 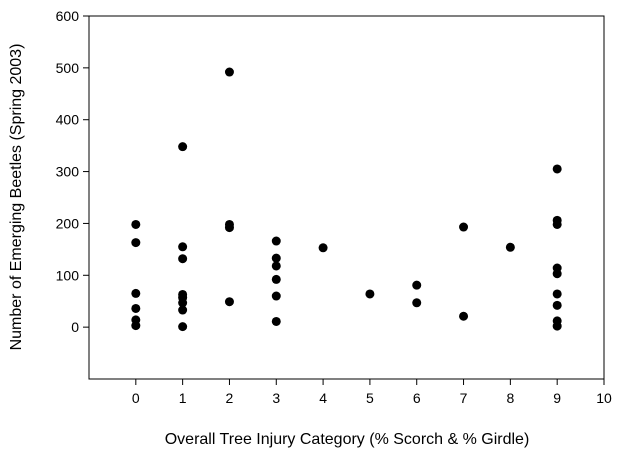 I want to click on x-tick-label: 2, so click(x=230, y=398).